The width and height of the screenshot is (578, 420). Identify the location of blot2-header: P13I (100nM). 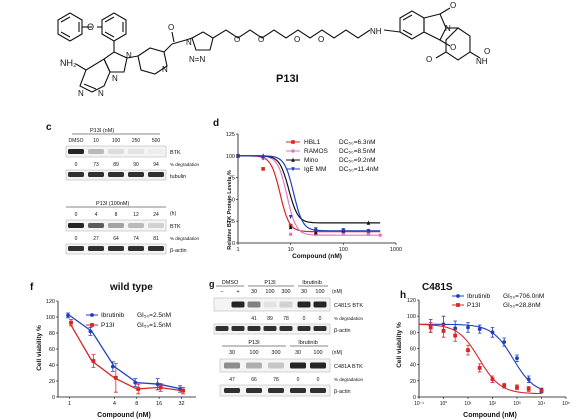
(112, 204).